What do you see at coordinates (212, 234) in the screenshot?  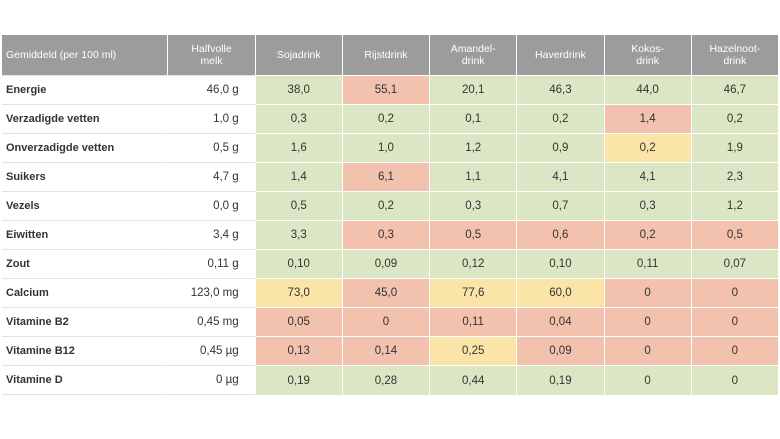 I see `milk-value-cell: 3,4 g` at bounding box center [212, 234].